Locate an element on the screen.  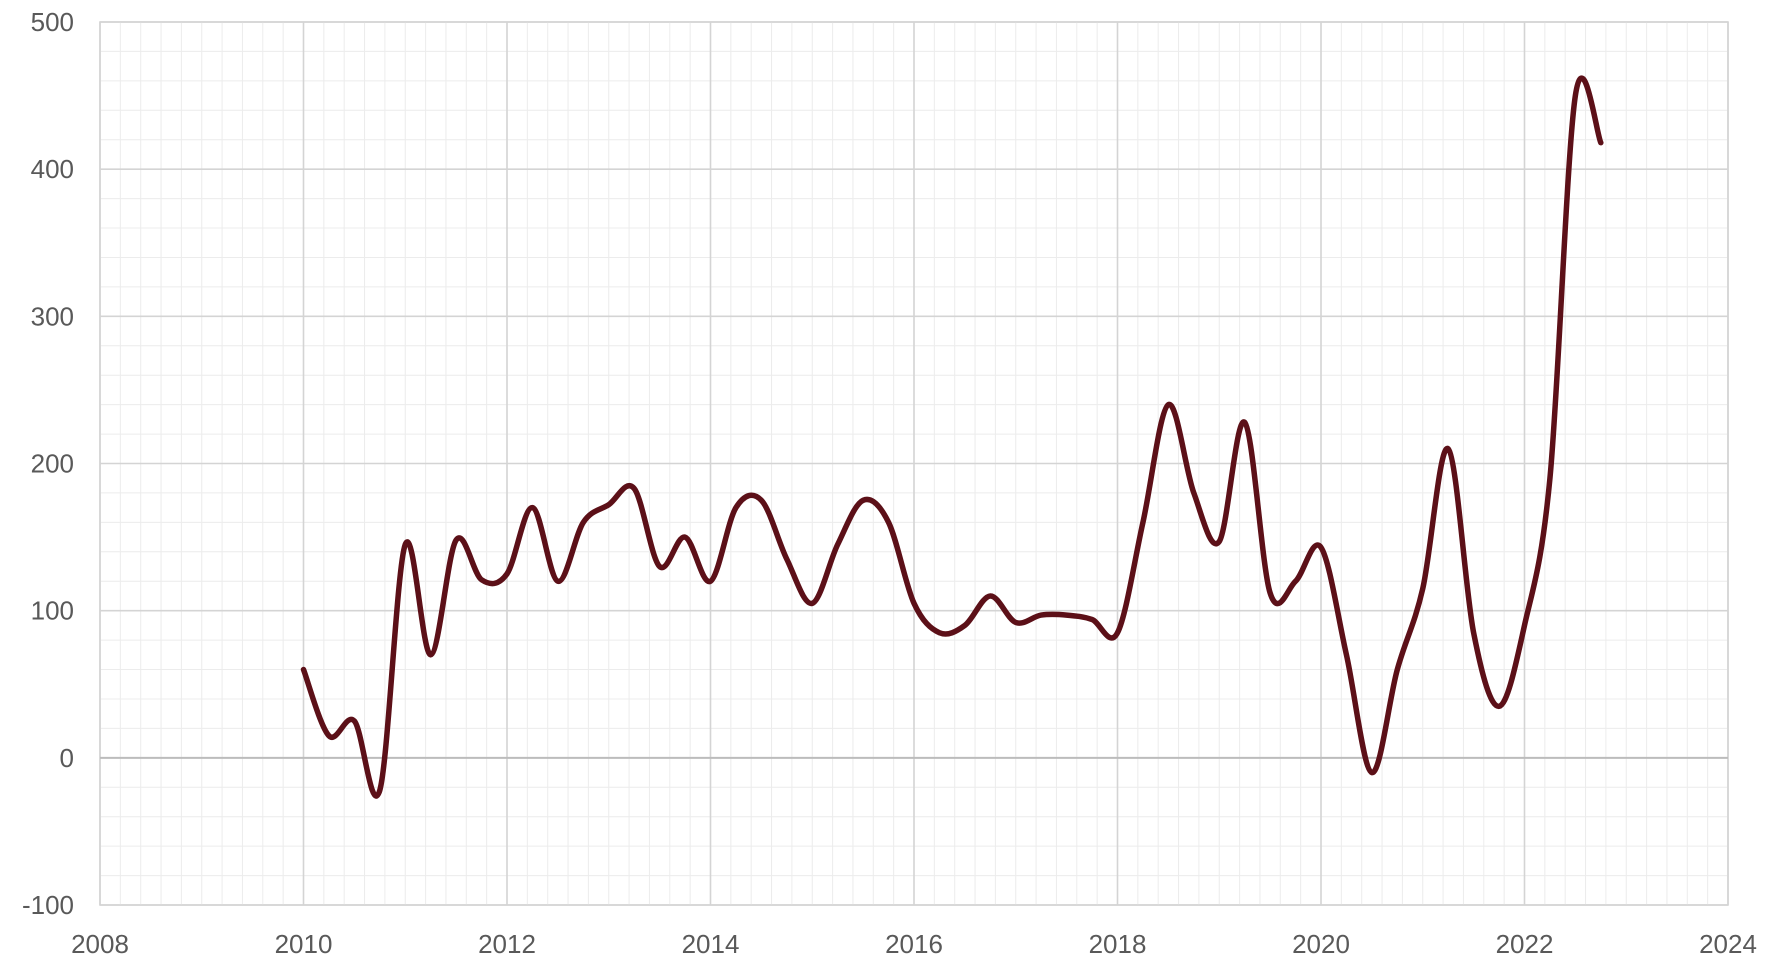
x-tick-label: 2024 is located at coordinates (1728, 944).